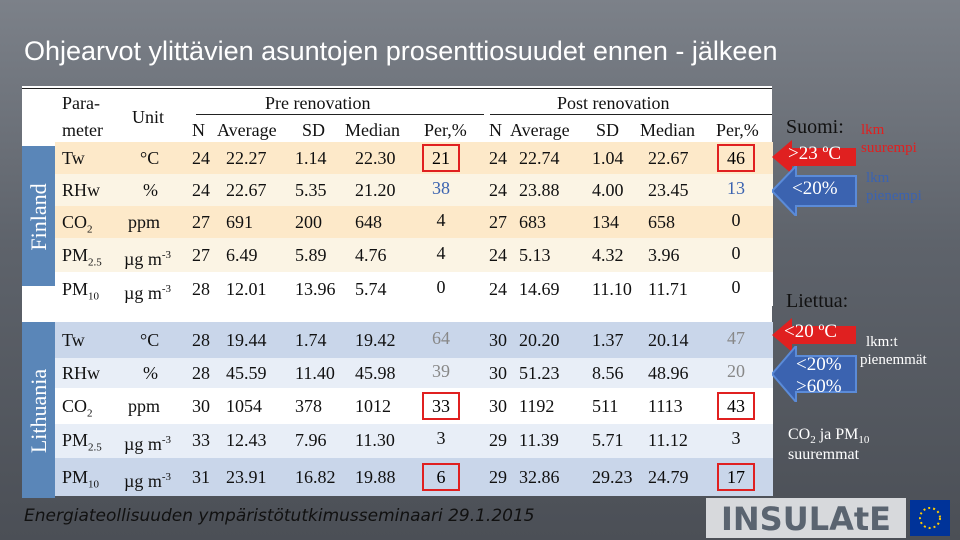 The width and height of the screenshot is (960, 540). I want to click on suomi-blue-note-2: pienempi, so click(894, 196).